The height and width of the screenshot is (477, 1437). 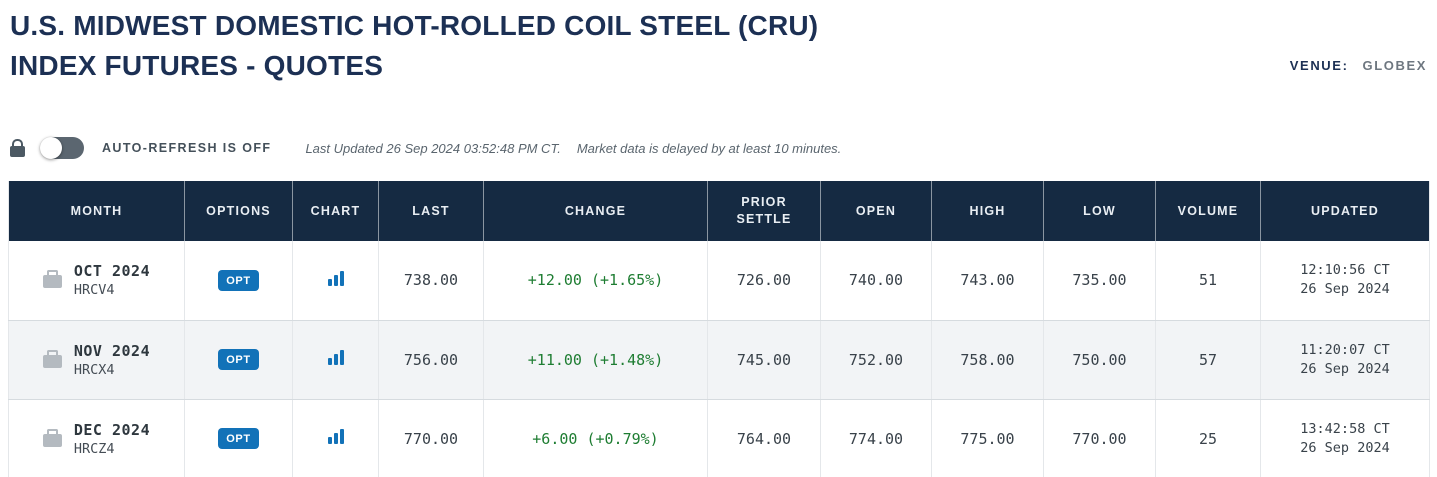 I want to click on volume-cell: 57, so click(x=1208, y=360).